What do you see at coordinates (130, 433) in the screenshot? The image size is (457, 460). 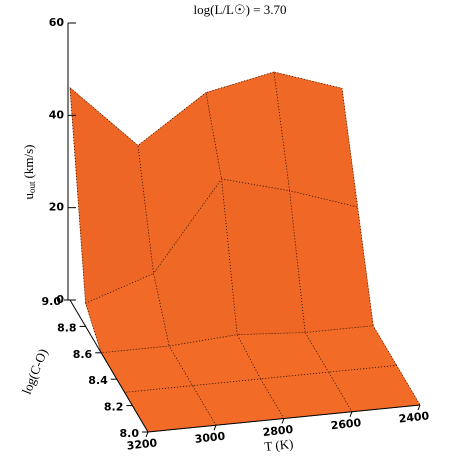 I see `y-tick-label: 8.0` at bounding box center [130, 433].